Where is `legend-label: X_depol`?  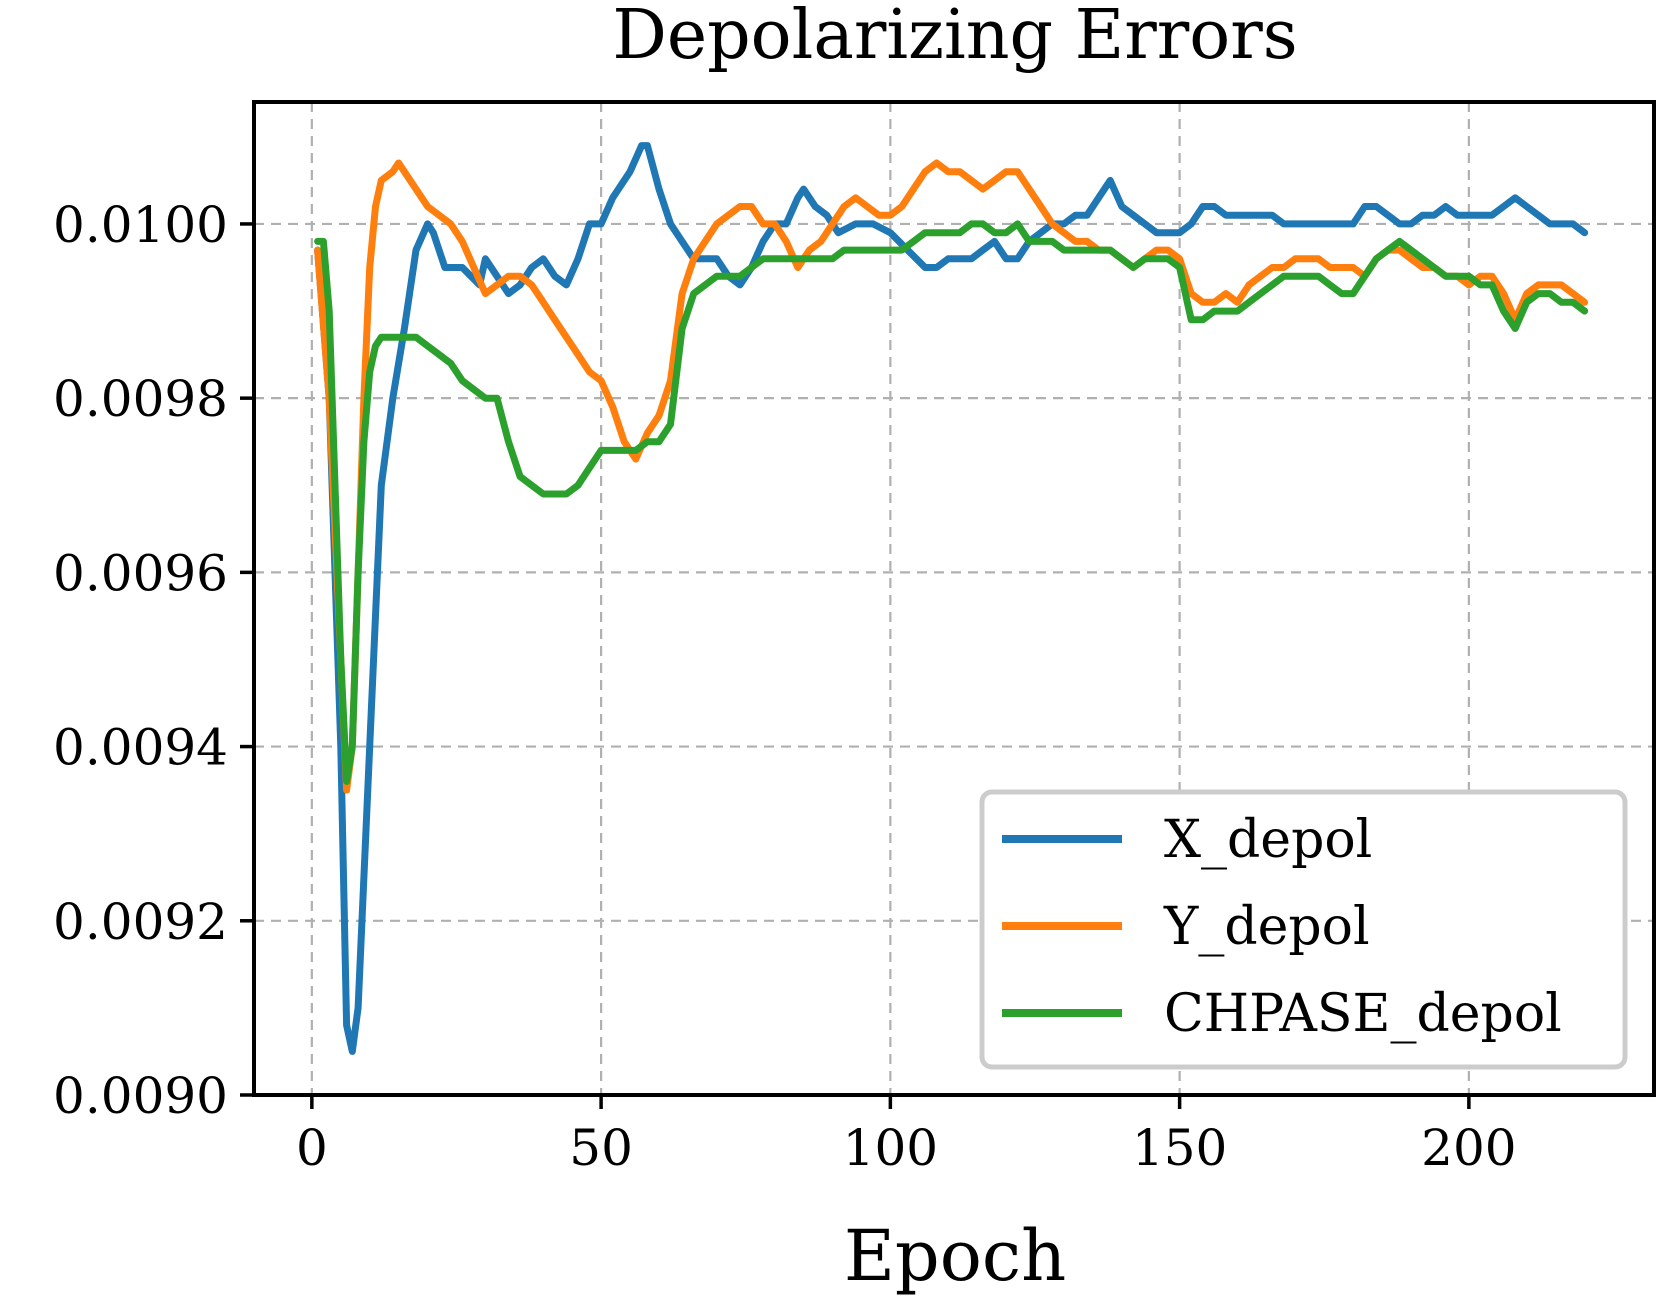
legend-label: X_depol is located at coordinates (1268, 840).